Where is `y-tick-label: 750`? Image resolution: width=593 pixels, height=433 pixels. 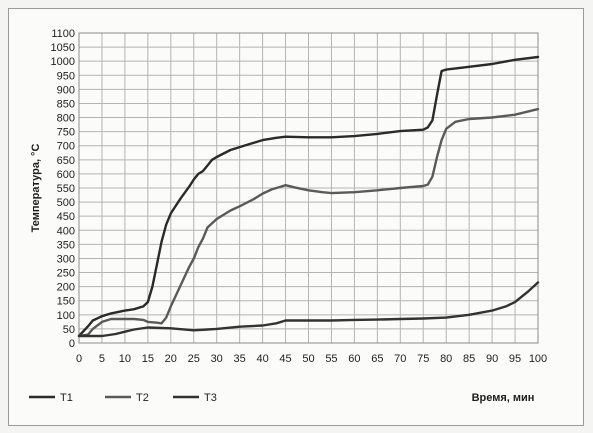 y-tick-label: 750 is located at coordinates (66, 133).